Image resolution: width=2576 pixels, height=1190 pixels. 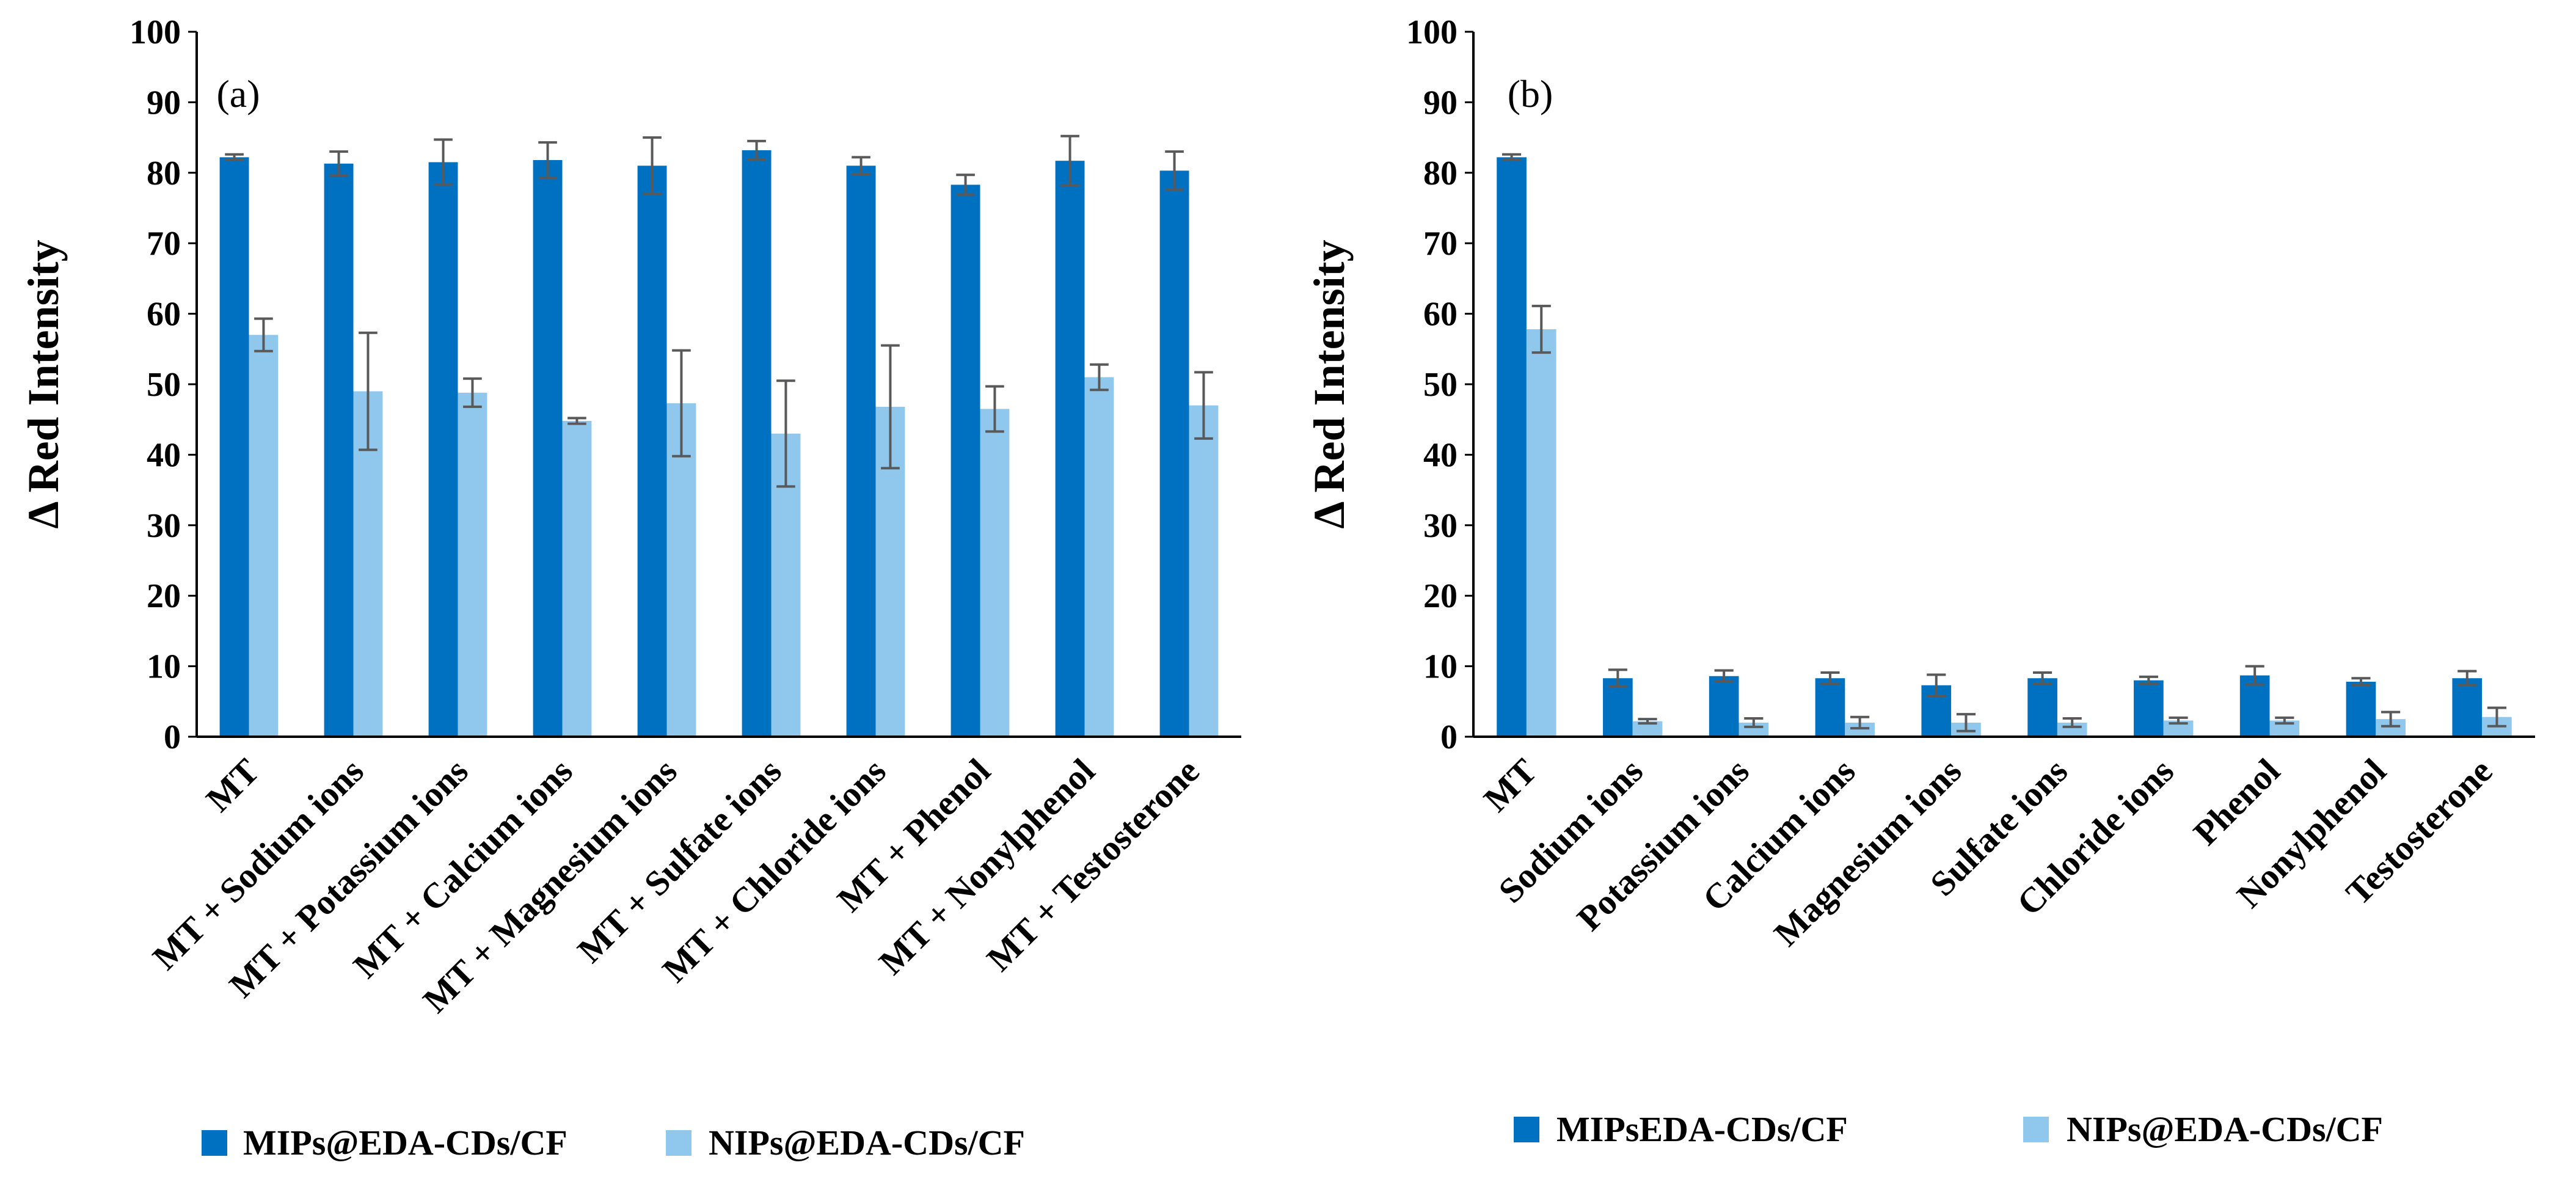 I want to click on panel-label: (a), so click(x=238, y=93).